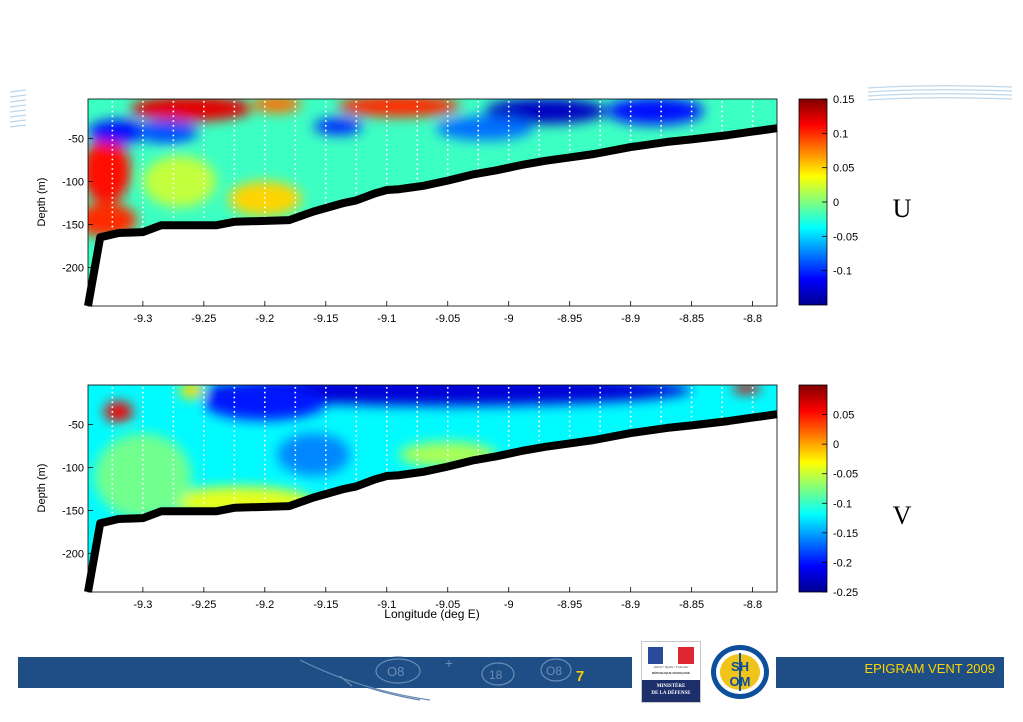 The width and height of the screenshot is (1023, 722). I want to click on station-lines-u, so click(432, 166).